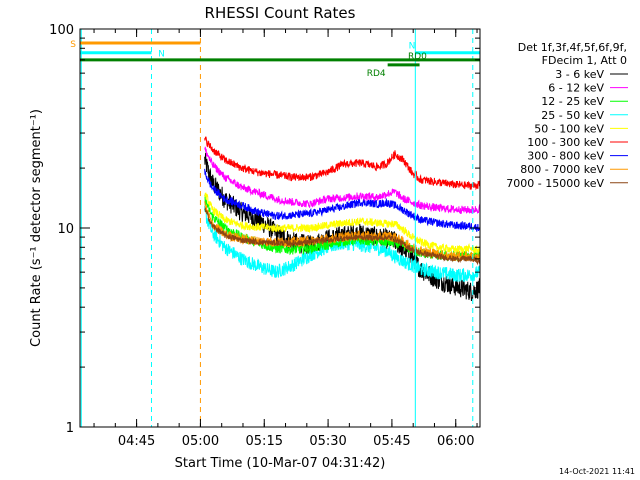  What do you see at coordinates (455, 441) in the screenshot?
I see `x-tick-label: 06:00` at bounding box center [455, 441].